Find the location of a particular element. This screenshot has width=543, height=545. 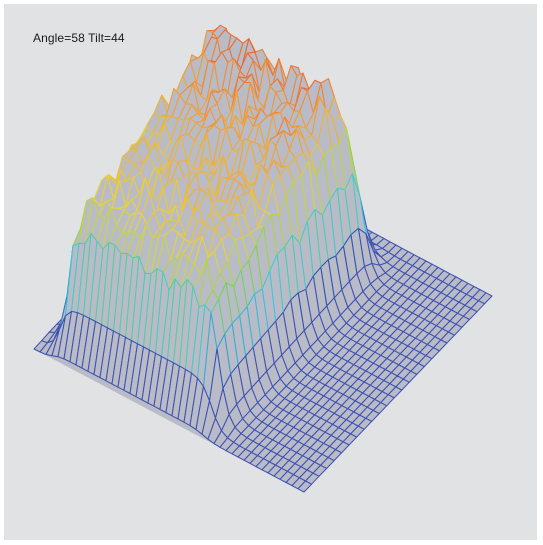

surface-cell is located at coordinates (305, 486).